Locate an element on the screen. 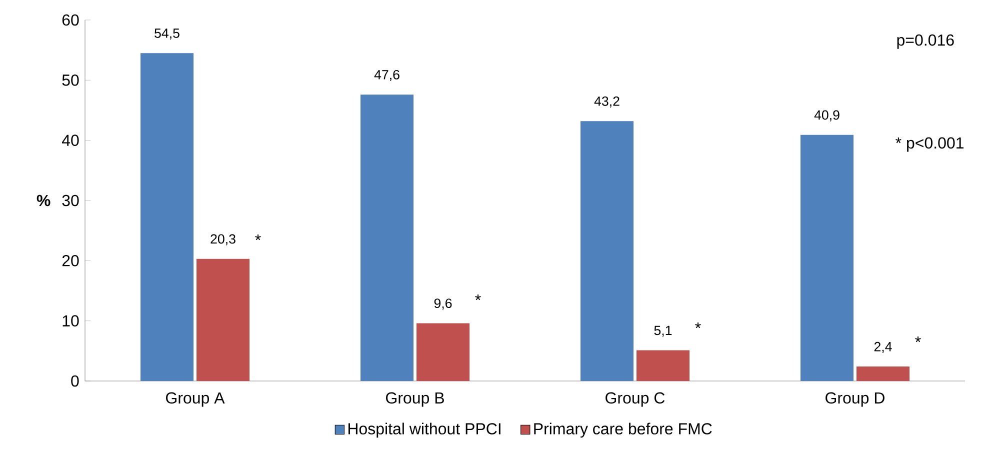 The image size is (985, 466). annotation: * p<0.001 is located at coordinates (930, 144).